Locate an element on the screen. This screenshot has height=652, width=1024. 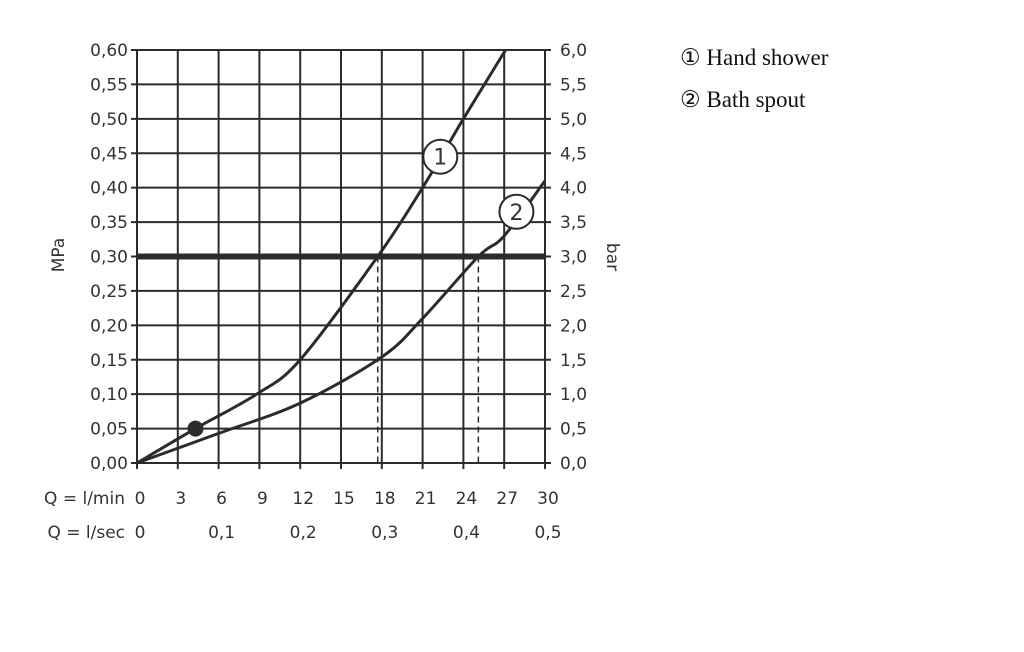
y-tick-right: 5,0 is located at coordinates (573, 120).